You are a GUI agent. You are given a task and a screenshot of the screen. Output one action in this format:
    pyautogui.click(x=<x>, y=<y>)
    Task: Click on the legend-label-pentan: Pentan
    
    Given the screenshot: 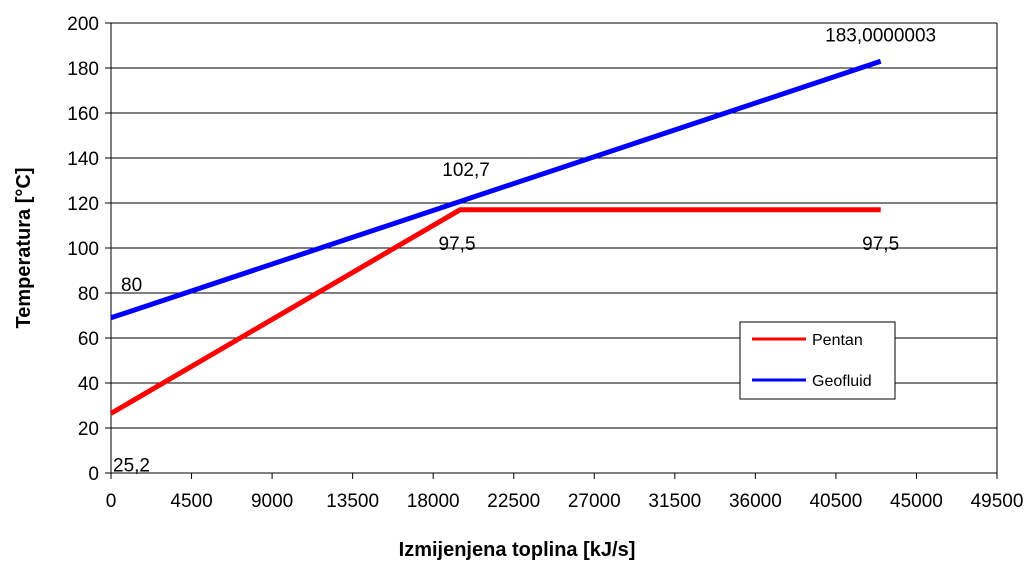 What is the action you would take?
    pyautogui.click(x=837, y=340)
    